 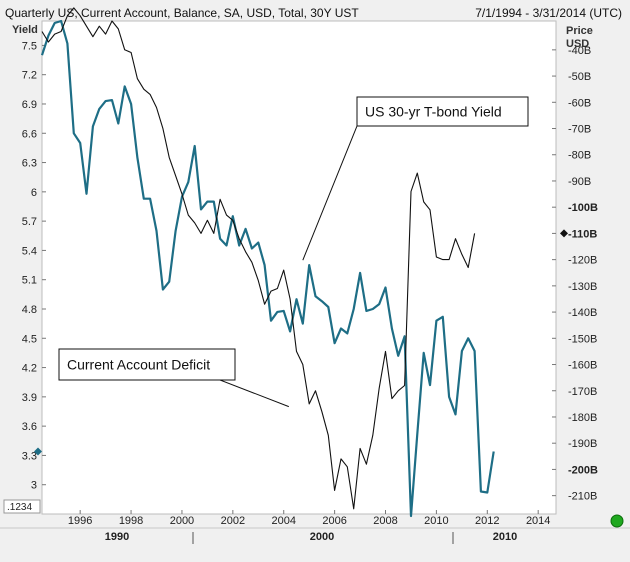 What do you see at coordinates (487, 521) in the screenshot?
I see `x-axis-tick-label: 2012` at bounding box center [487, 521].